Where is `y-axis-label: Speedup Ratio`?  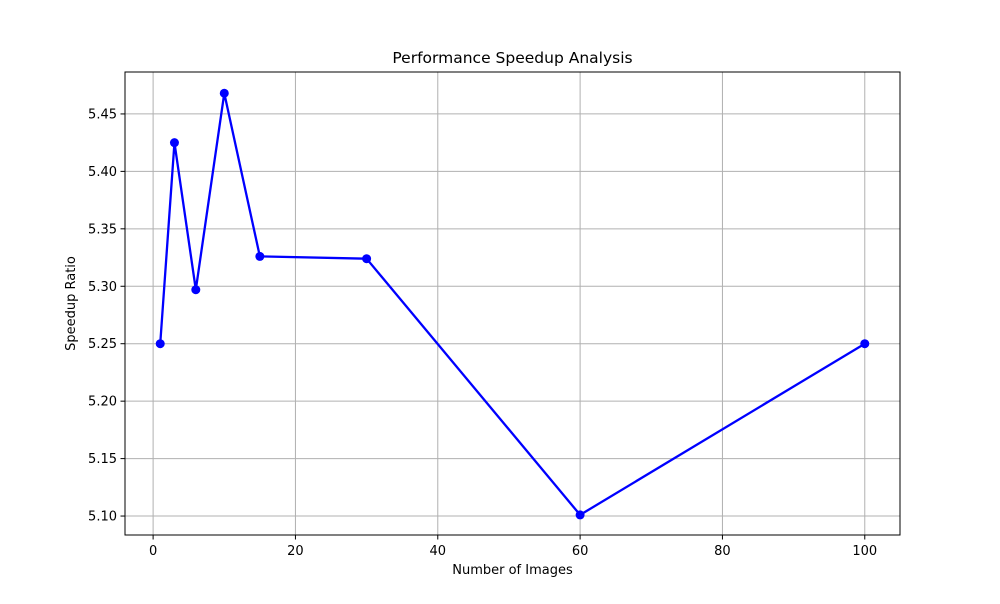
y-axis-label: Speedup Ratio is located at coordinates (71, 303).